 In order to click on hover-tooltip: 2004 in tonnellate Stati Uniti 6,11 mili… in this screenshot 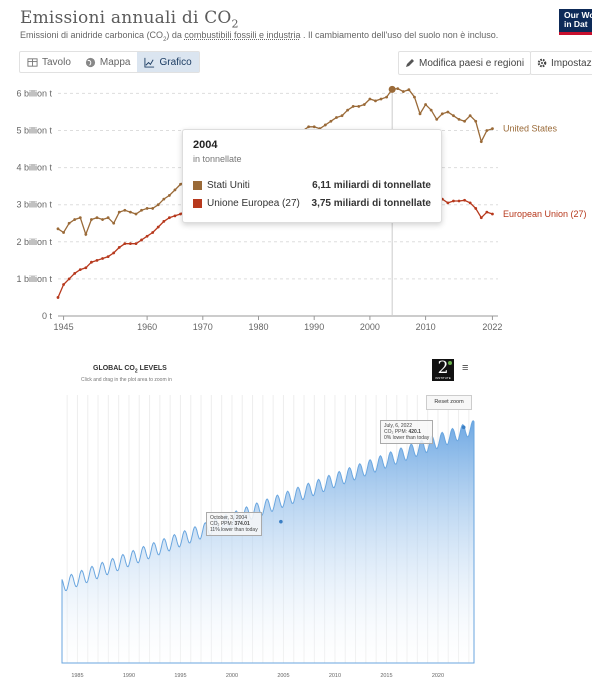, I will do `click(312, 176)`.